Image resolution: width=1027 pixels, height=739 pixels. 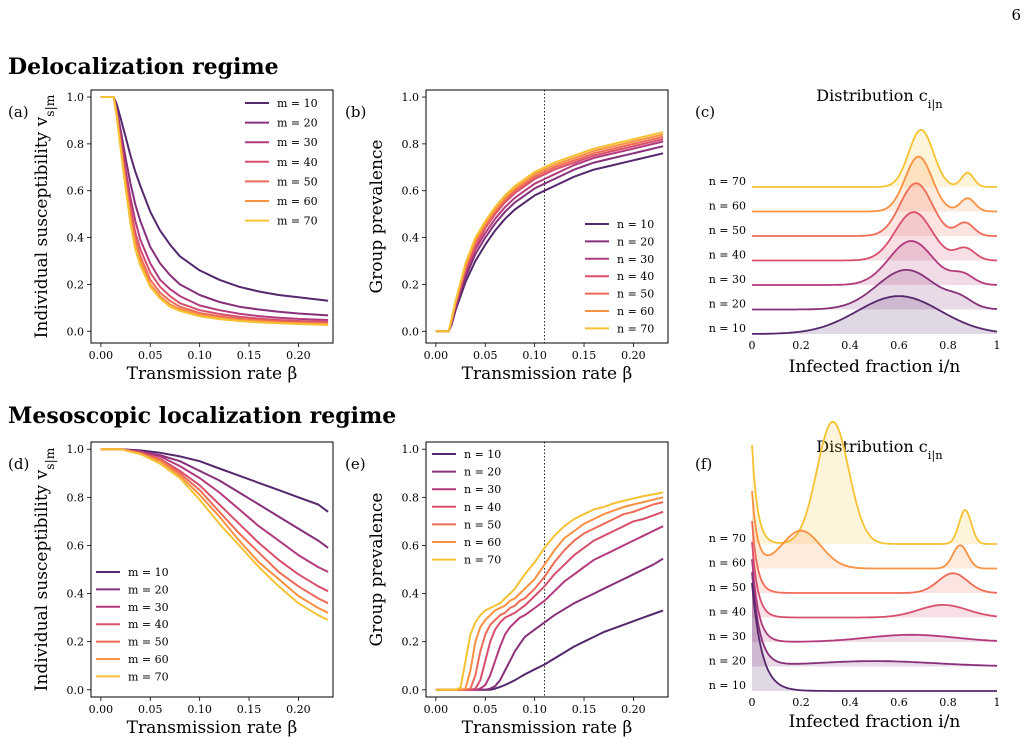 What do you see at coordinates (18, 112) in the screenshot?
I see `panel-label: (a)` at bounding box center [18, 112].